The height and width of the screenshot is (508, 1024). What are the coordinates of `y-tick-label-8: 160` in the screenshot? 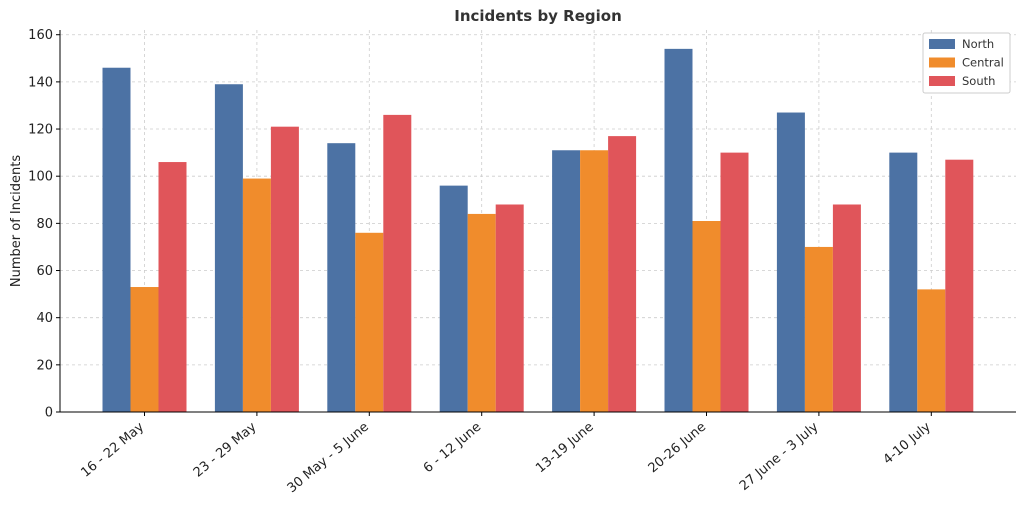 It's located at (40, 35).